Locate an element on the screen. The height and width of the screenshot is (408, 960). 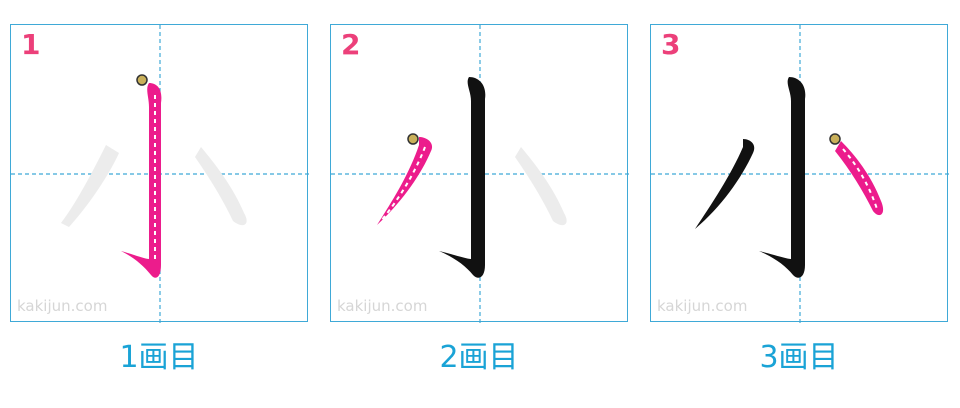
stroke-caption-3: 3画目 is located at coordinates (799, 357).